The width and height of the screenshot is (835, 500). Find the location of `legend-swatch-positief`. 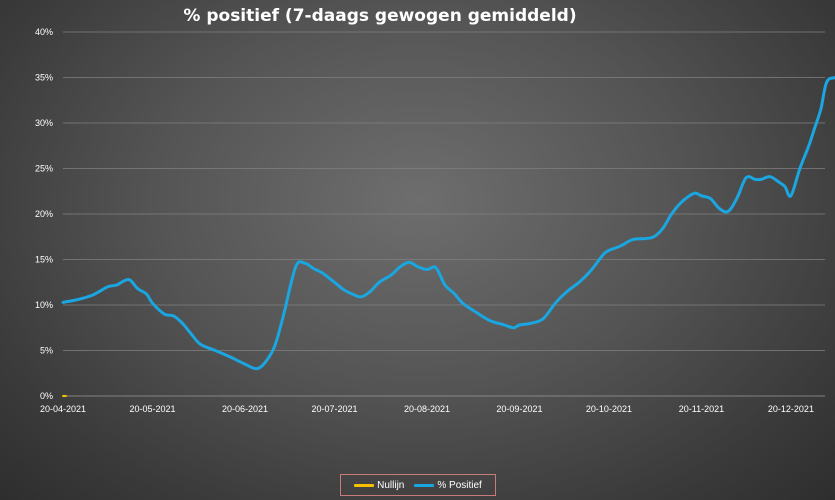

legend-swatch-positief is located at coordinates (424, 485).